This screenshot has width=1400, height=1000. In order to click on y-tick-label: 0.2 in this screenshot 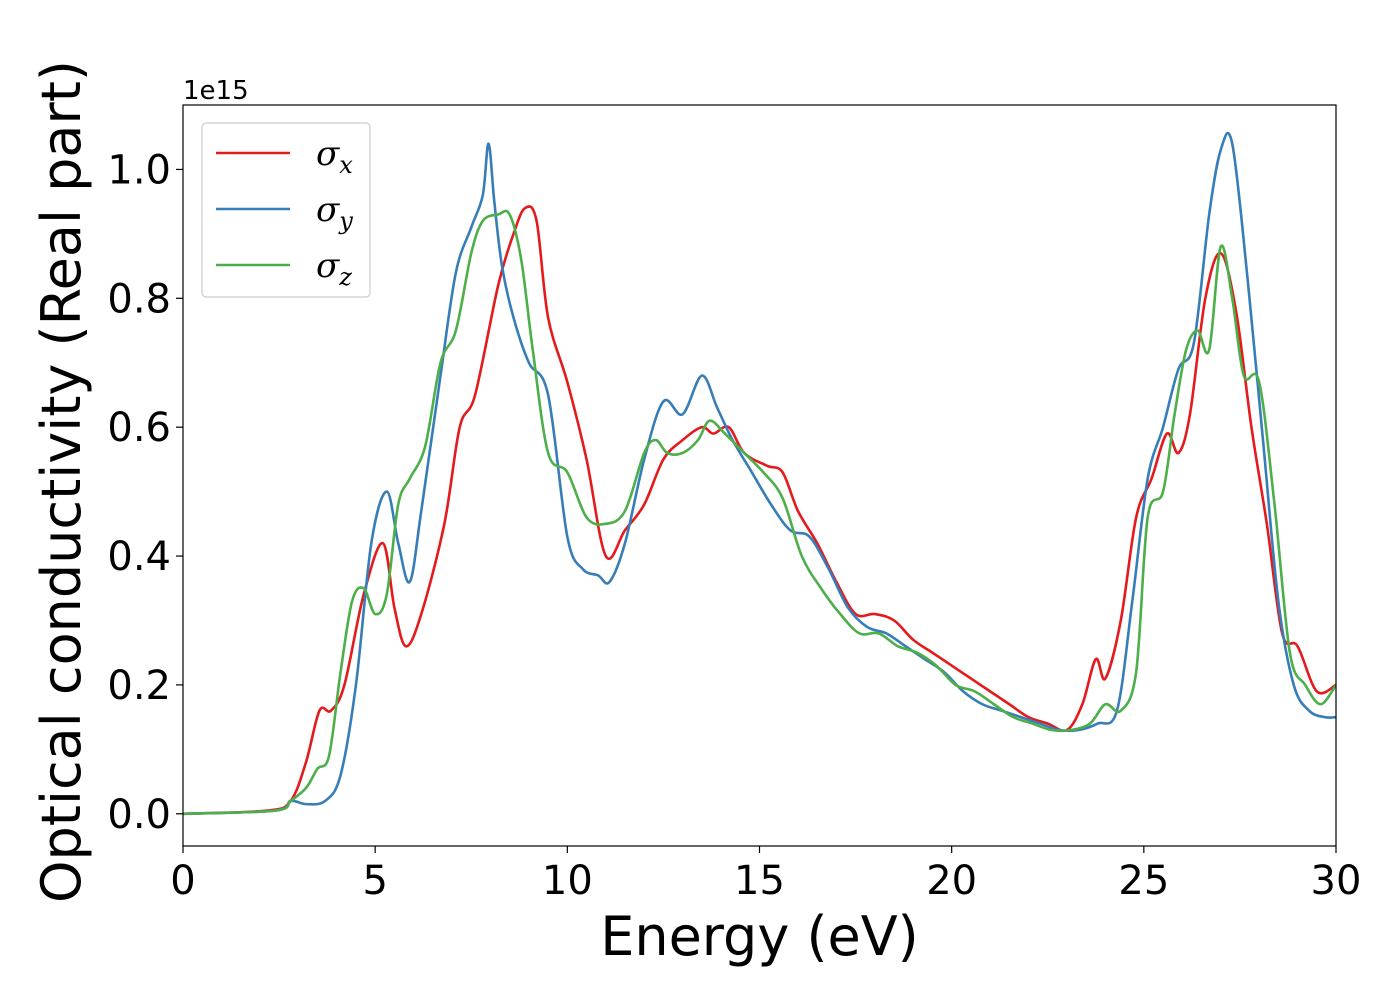, I will do `click(139, 686)`.